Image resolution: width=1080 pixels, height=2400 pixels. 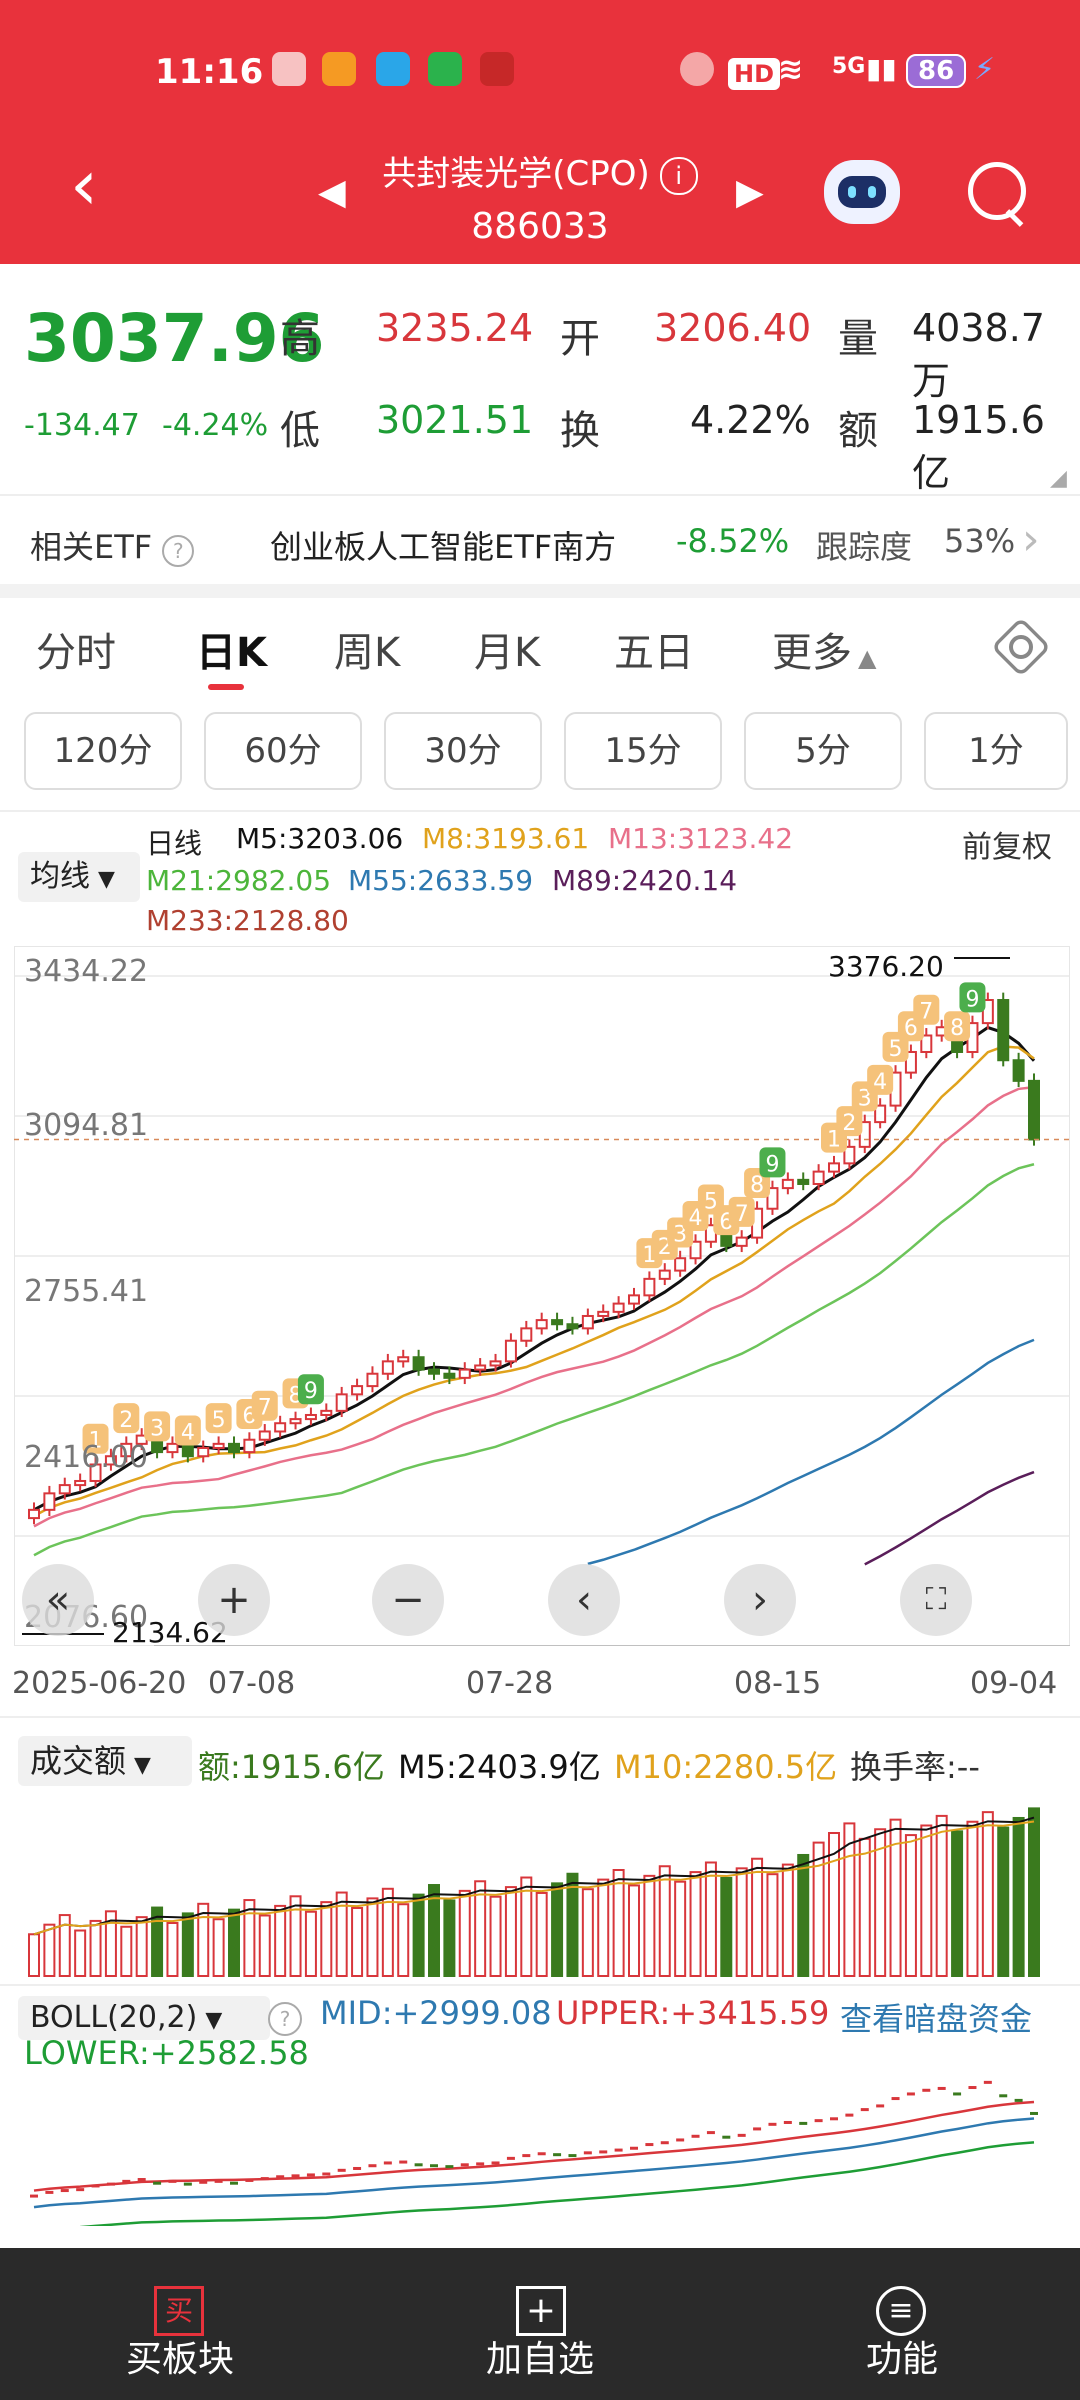 What do you see at coordinates (754, 74) in the screenshot?
I see `hd-icon: HD` at bounding box center [754, 74].